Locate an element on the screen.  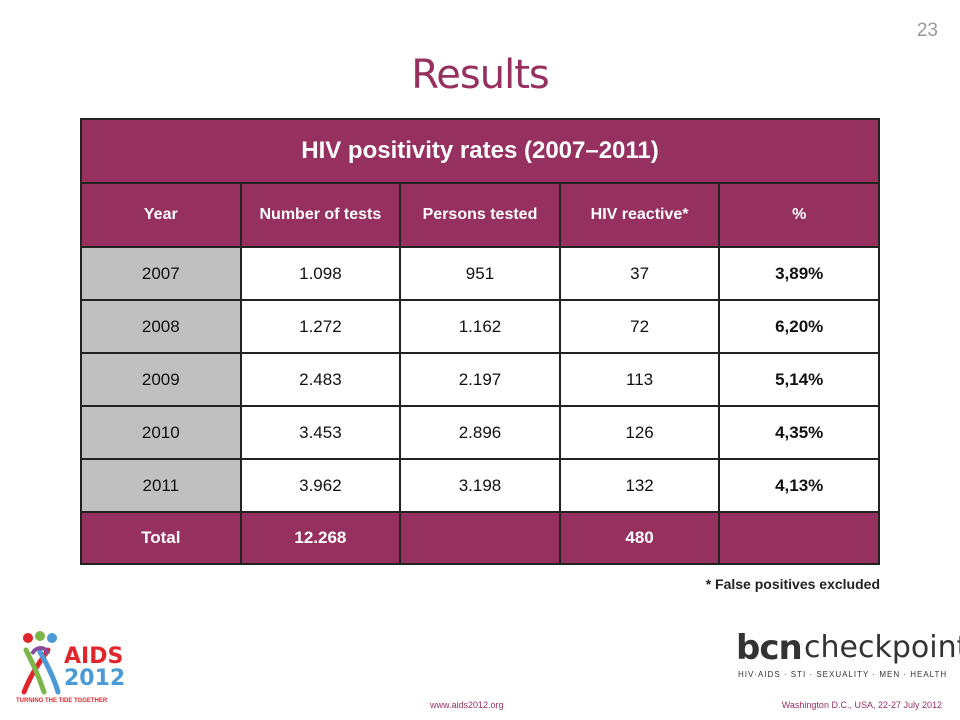
cell-tests: 1.272 is located at coordinates (320, 326).